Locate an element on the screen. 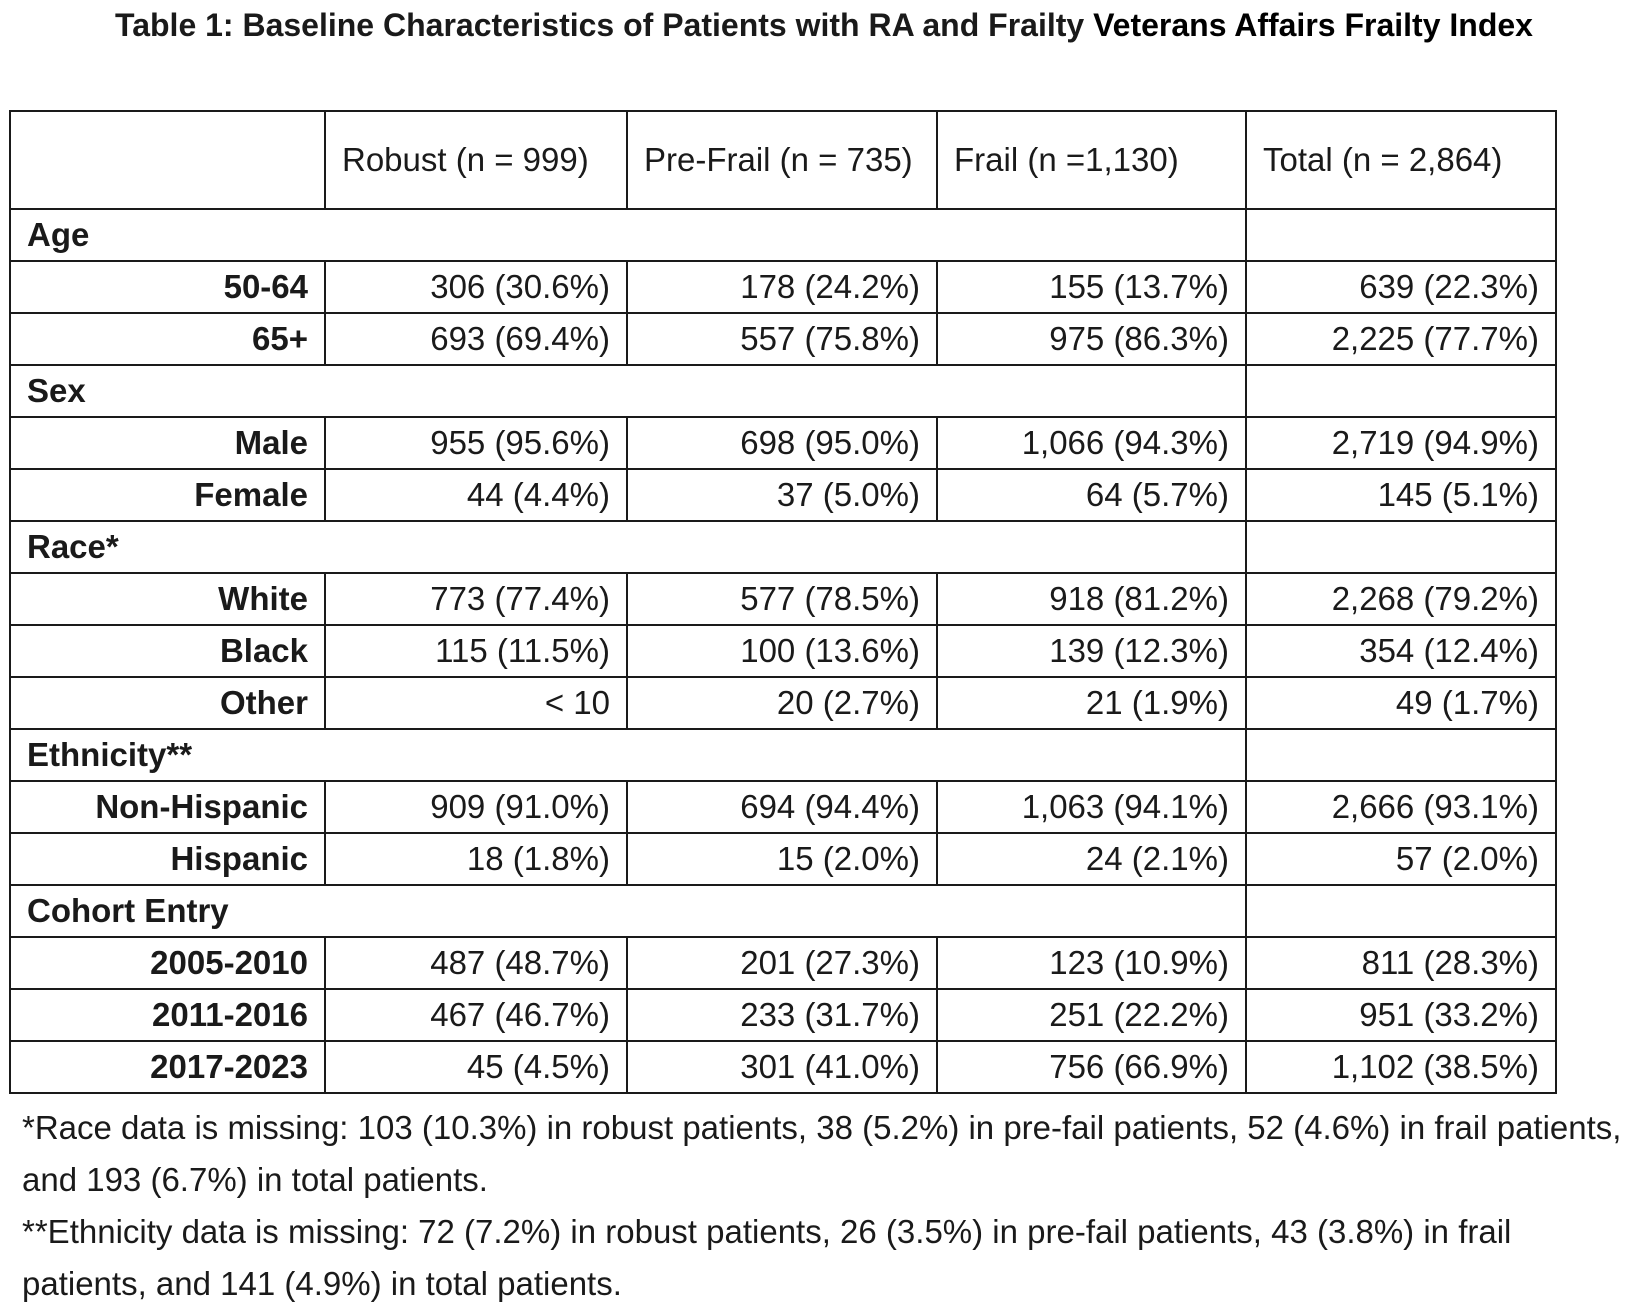 This screenshot has height=1310, width=1648. value-cell: 45 (4.5%) is located at coordinates (476, 1067).